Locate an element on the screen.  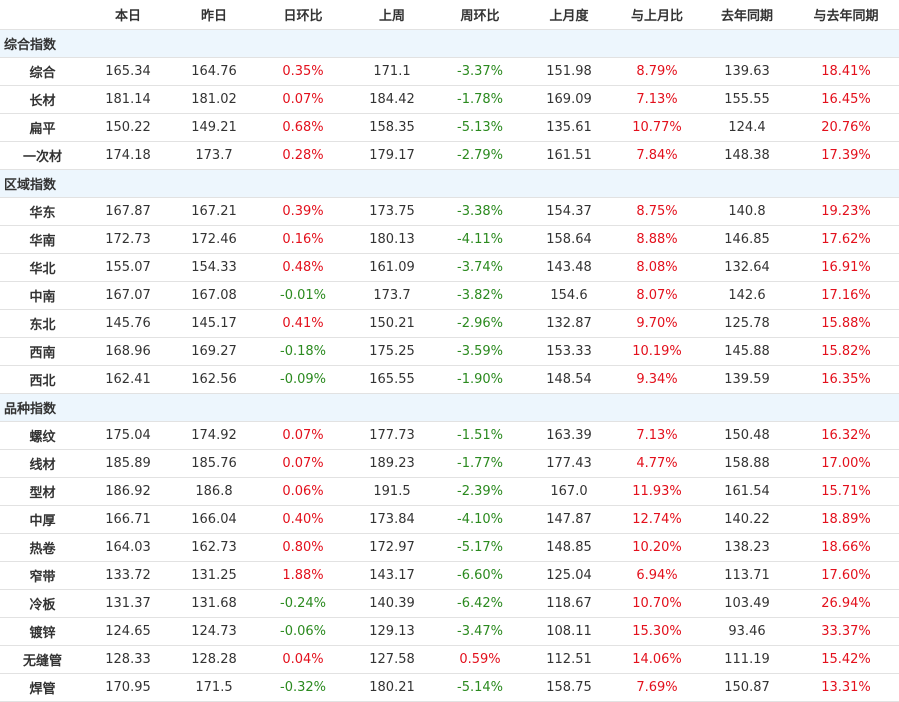
table-cell: 186.8 is located at coordinates (214, 491).